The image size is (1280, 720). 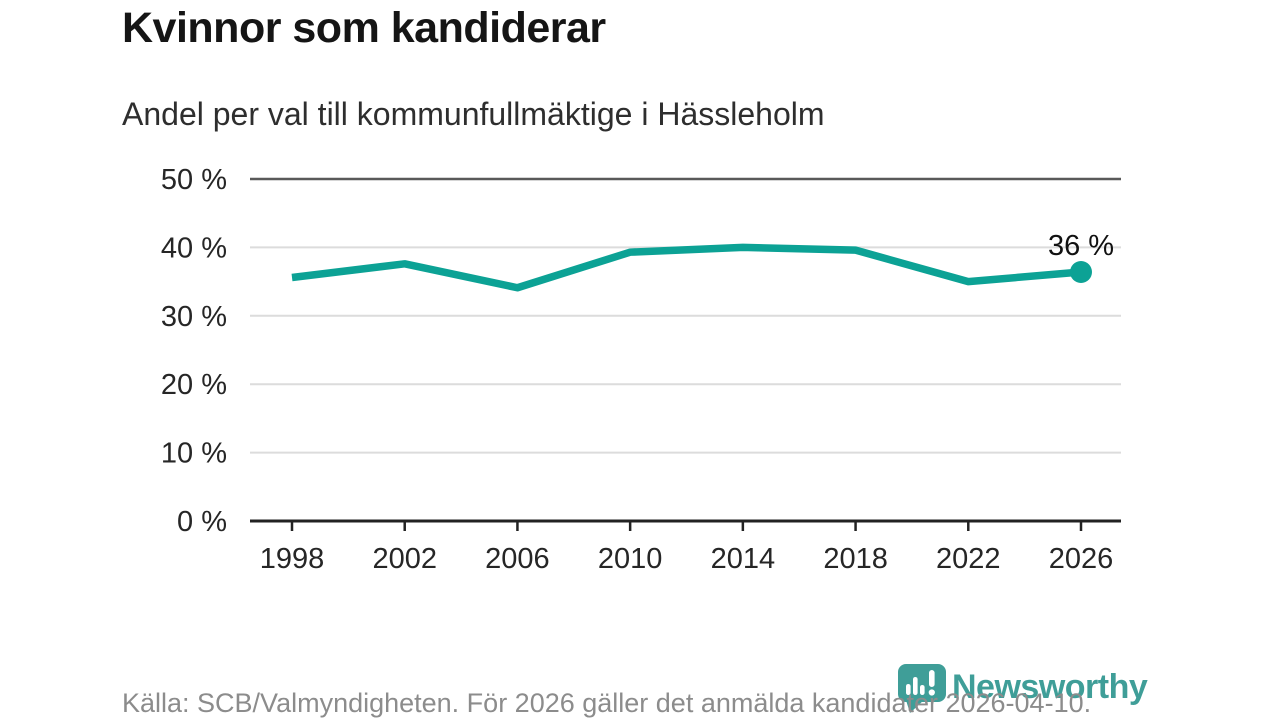 I want to click on y-axis-label: 0 %, so click(x=202, y=522).